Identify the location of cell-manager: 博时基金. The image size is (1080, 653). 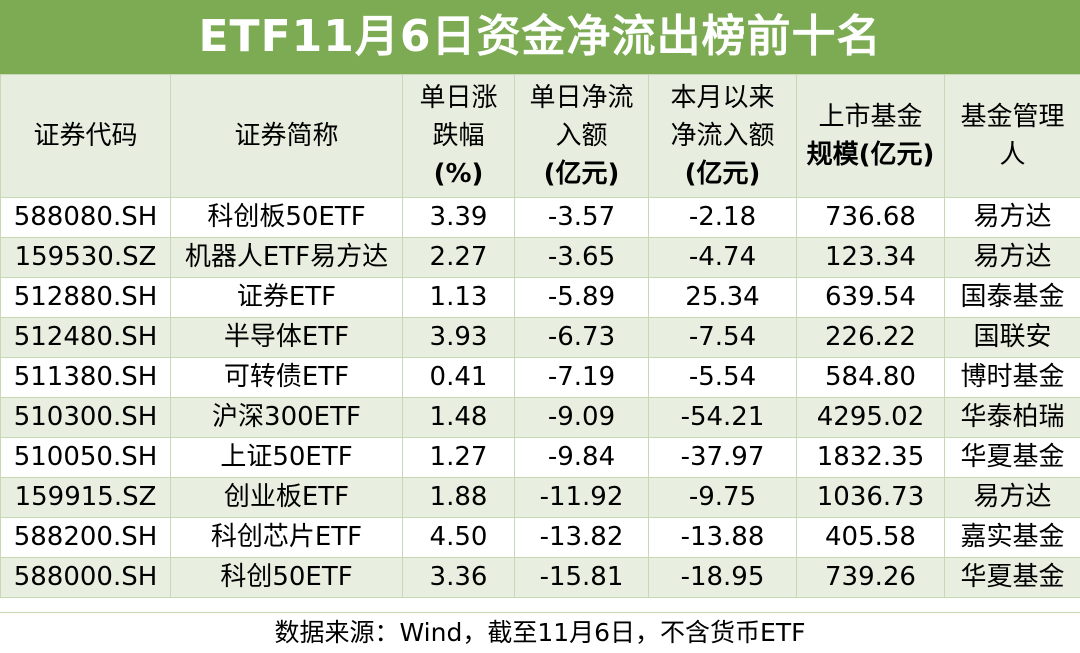
(1012, 378).